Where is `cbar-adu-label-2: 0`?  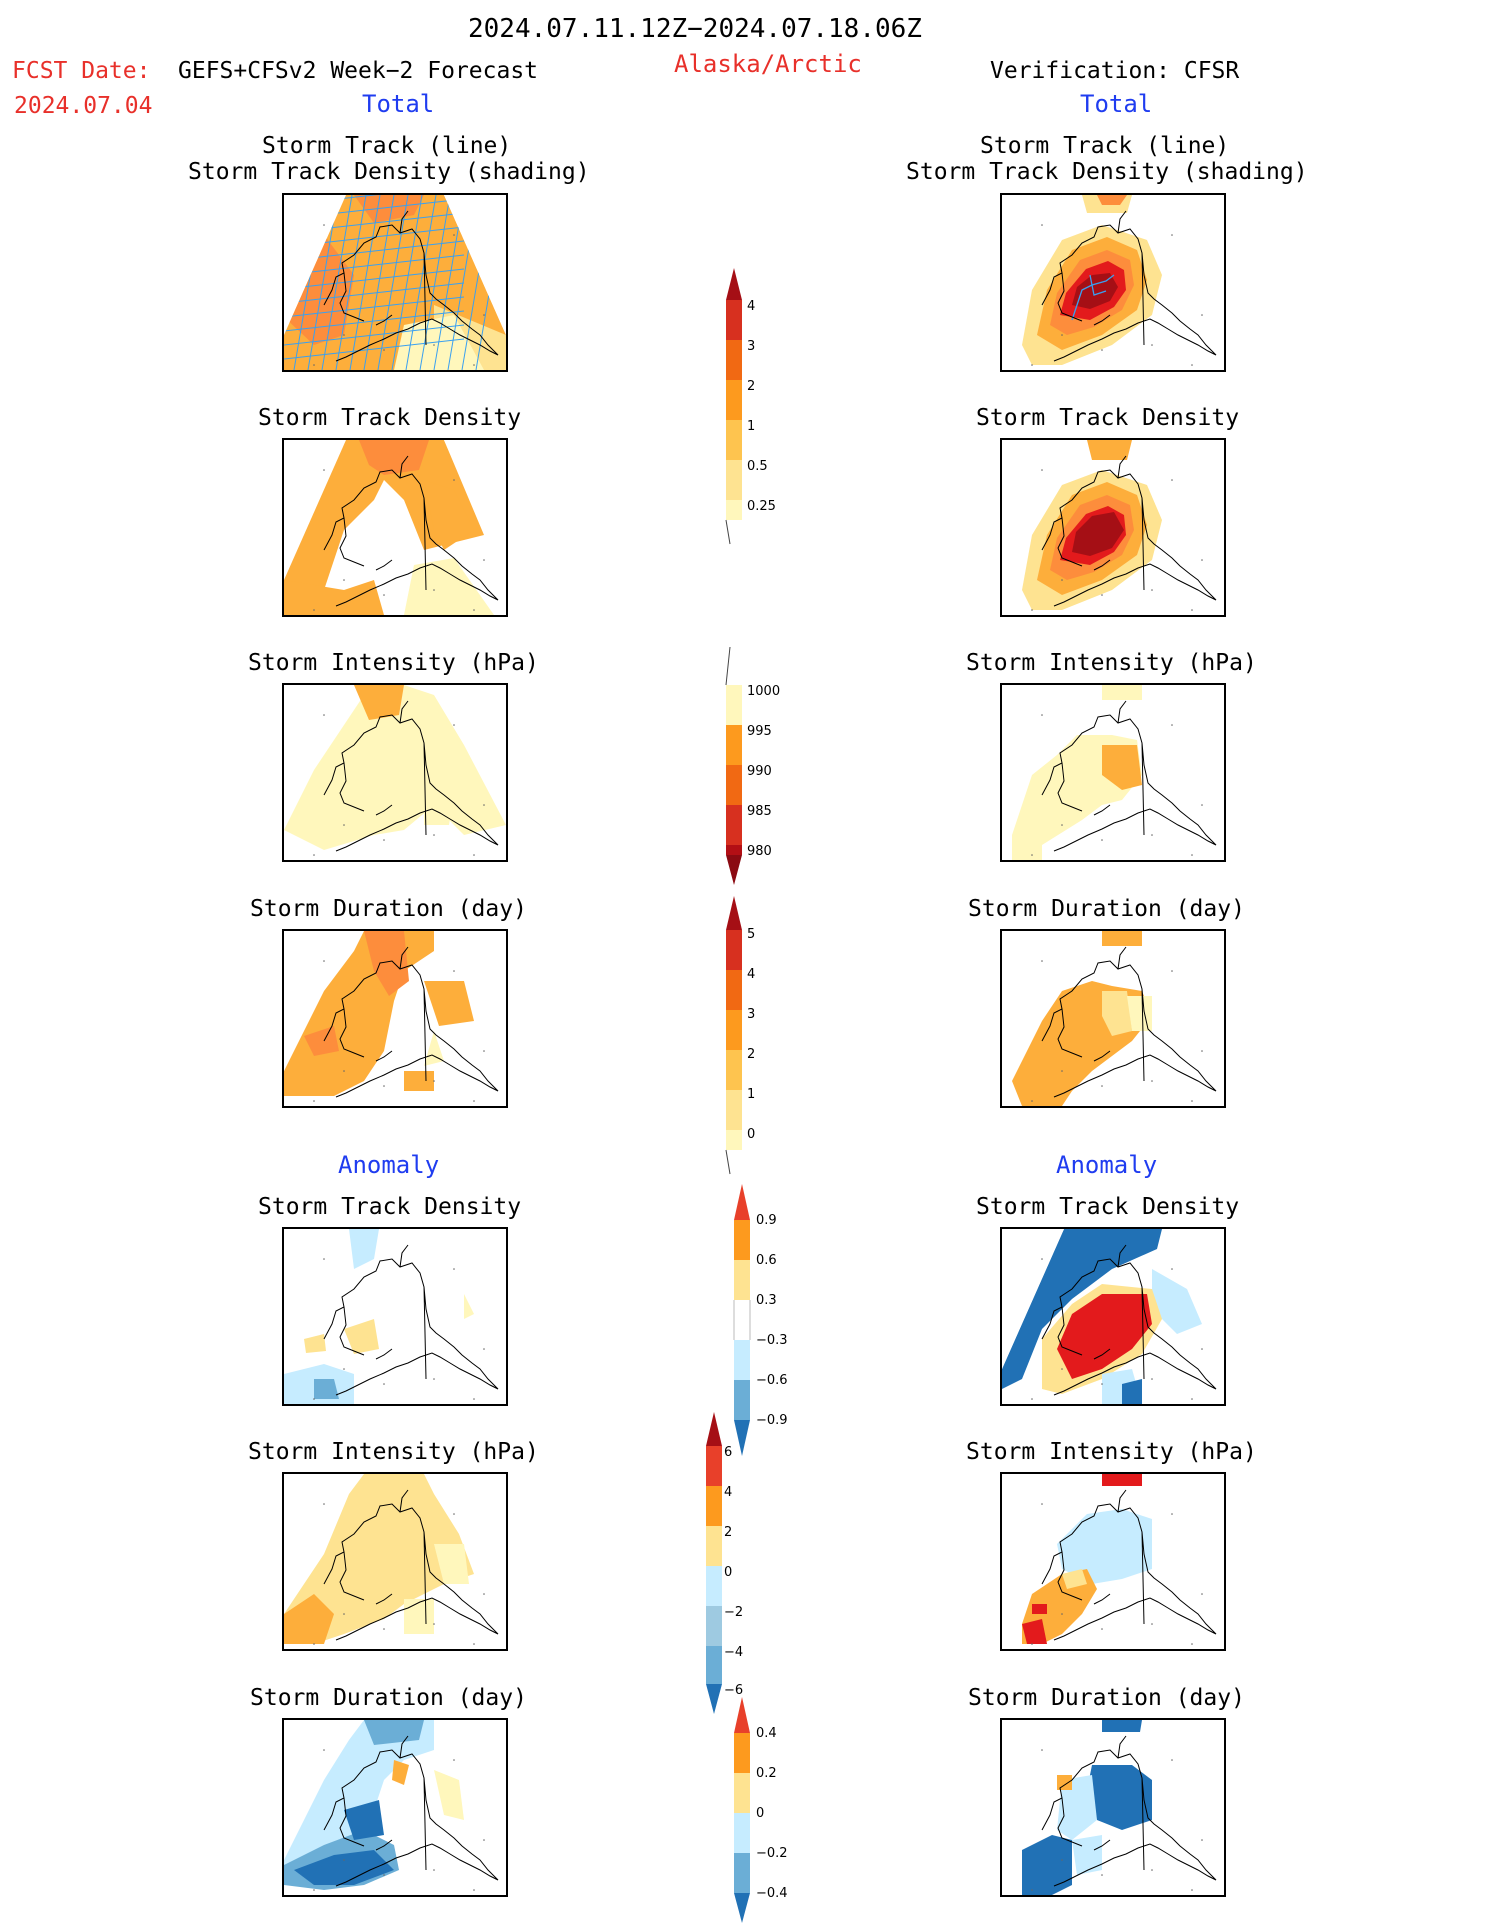 cbar-adu-label-2: 0 is located at coordinates (760, 1813).